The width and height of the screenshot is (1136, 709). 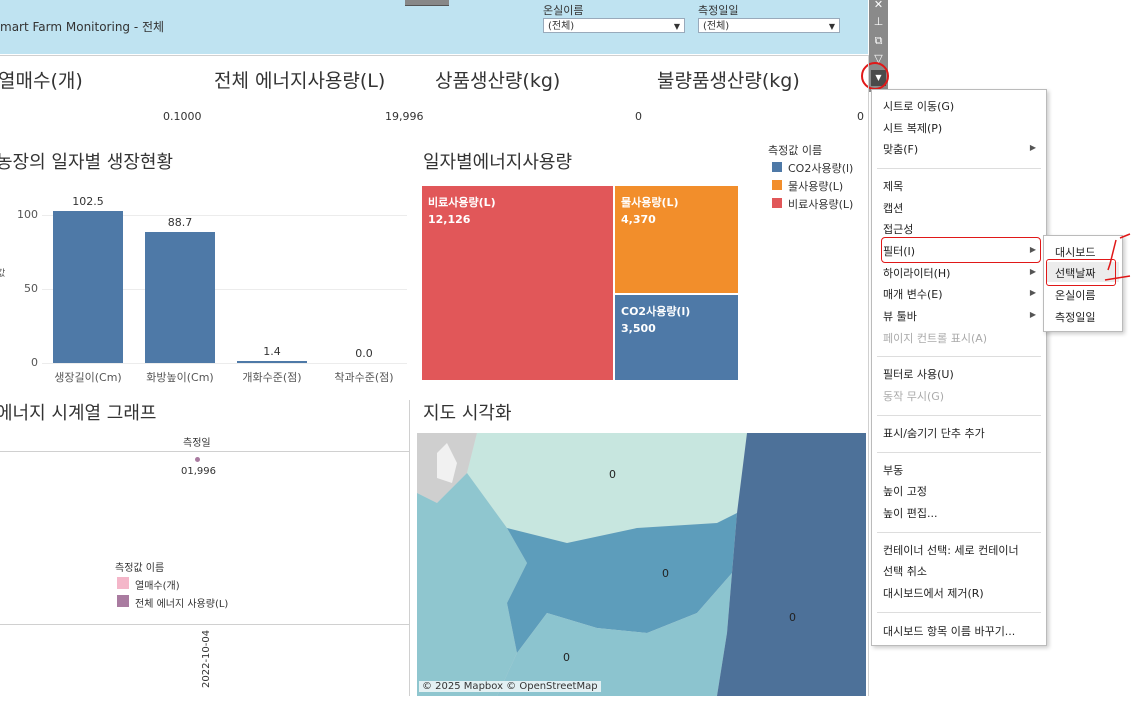 I want to click on bar-value-label: 1.4, so click(x=272, y=351).